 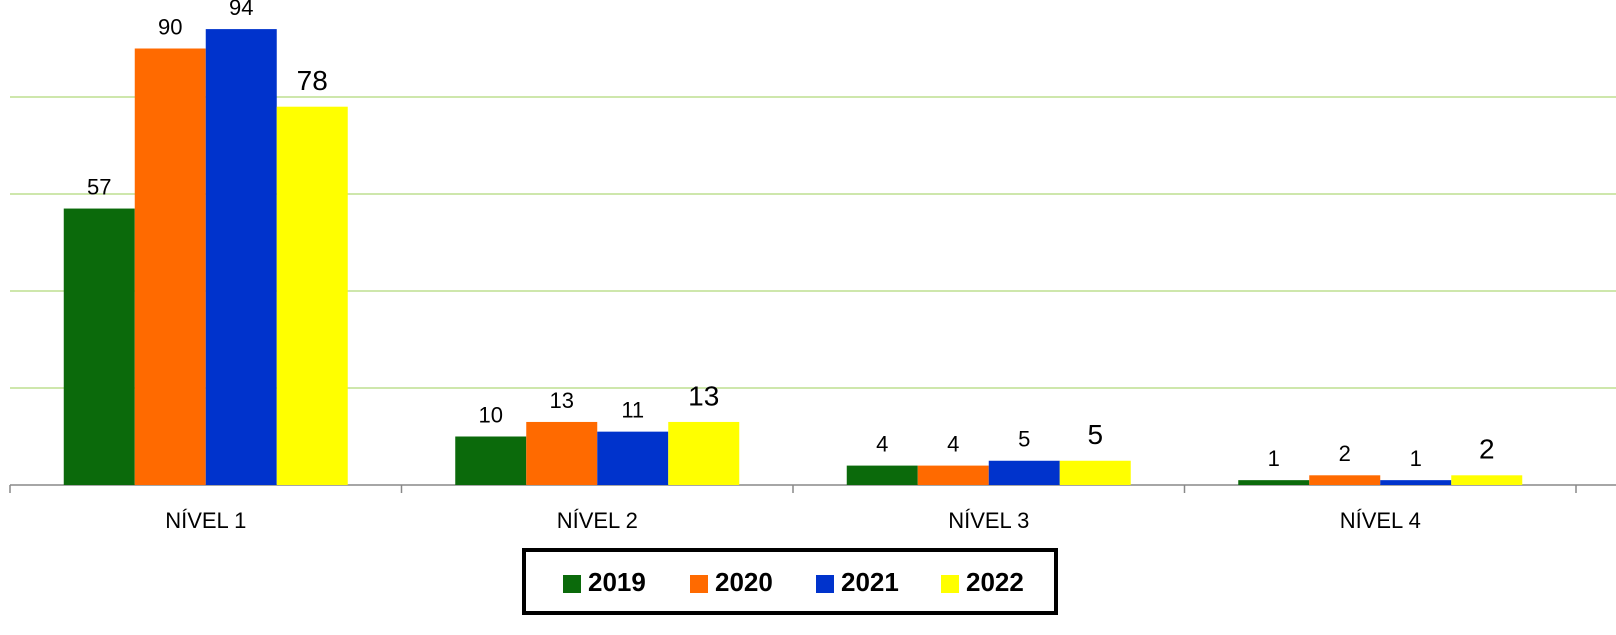 I want to click on legend-box, so click(x=790, y=581).